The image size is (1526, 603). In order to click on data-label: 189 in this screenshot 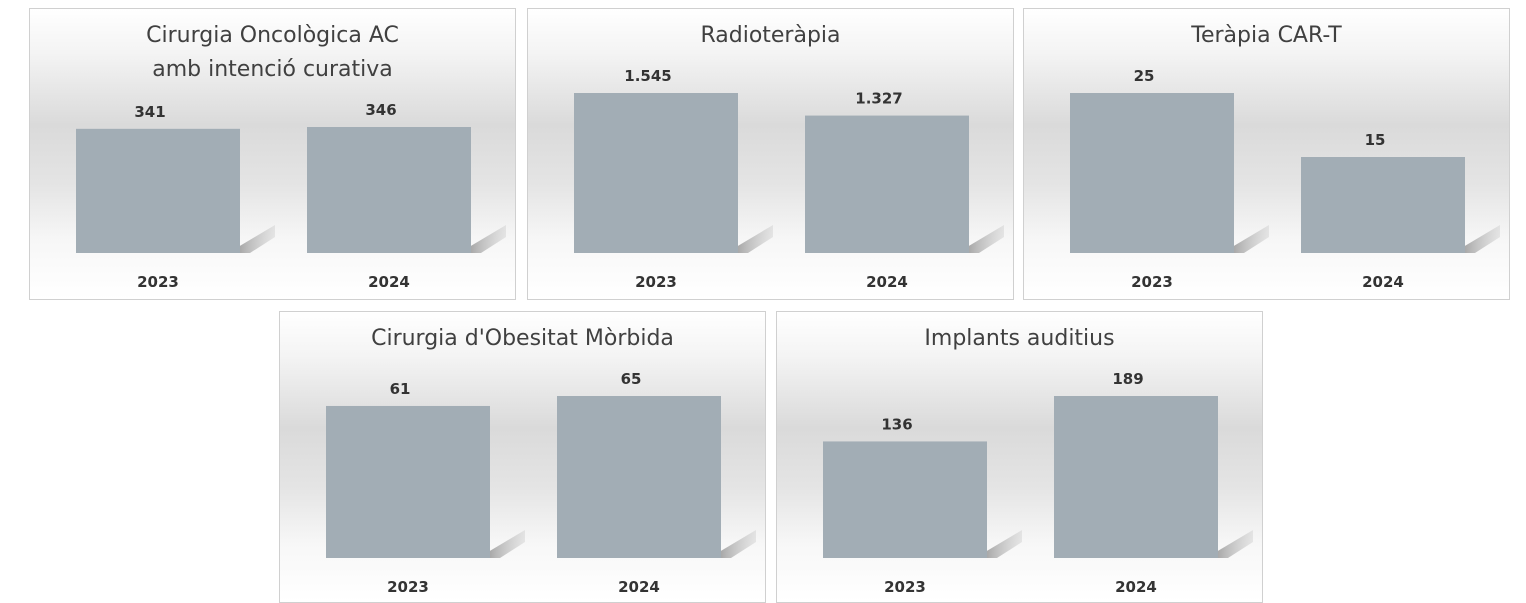, I will do `click(1127, 379)`.